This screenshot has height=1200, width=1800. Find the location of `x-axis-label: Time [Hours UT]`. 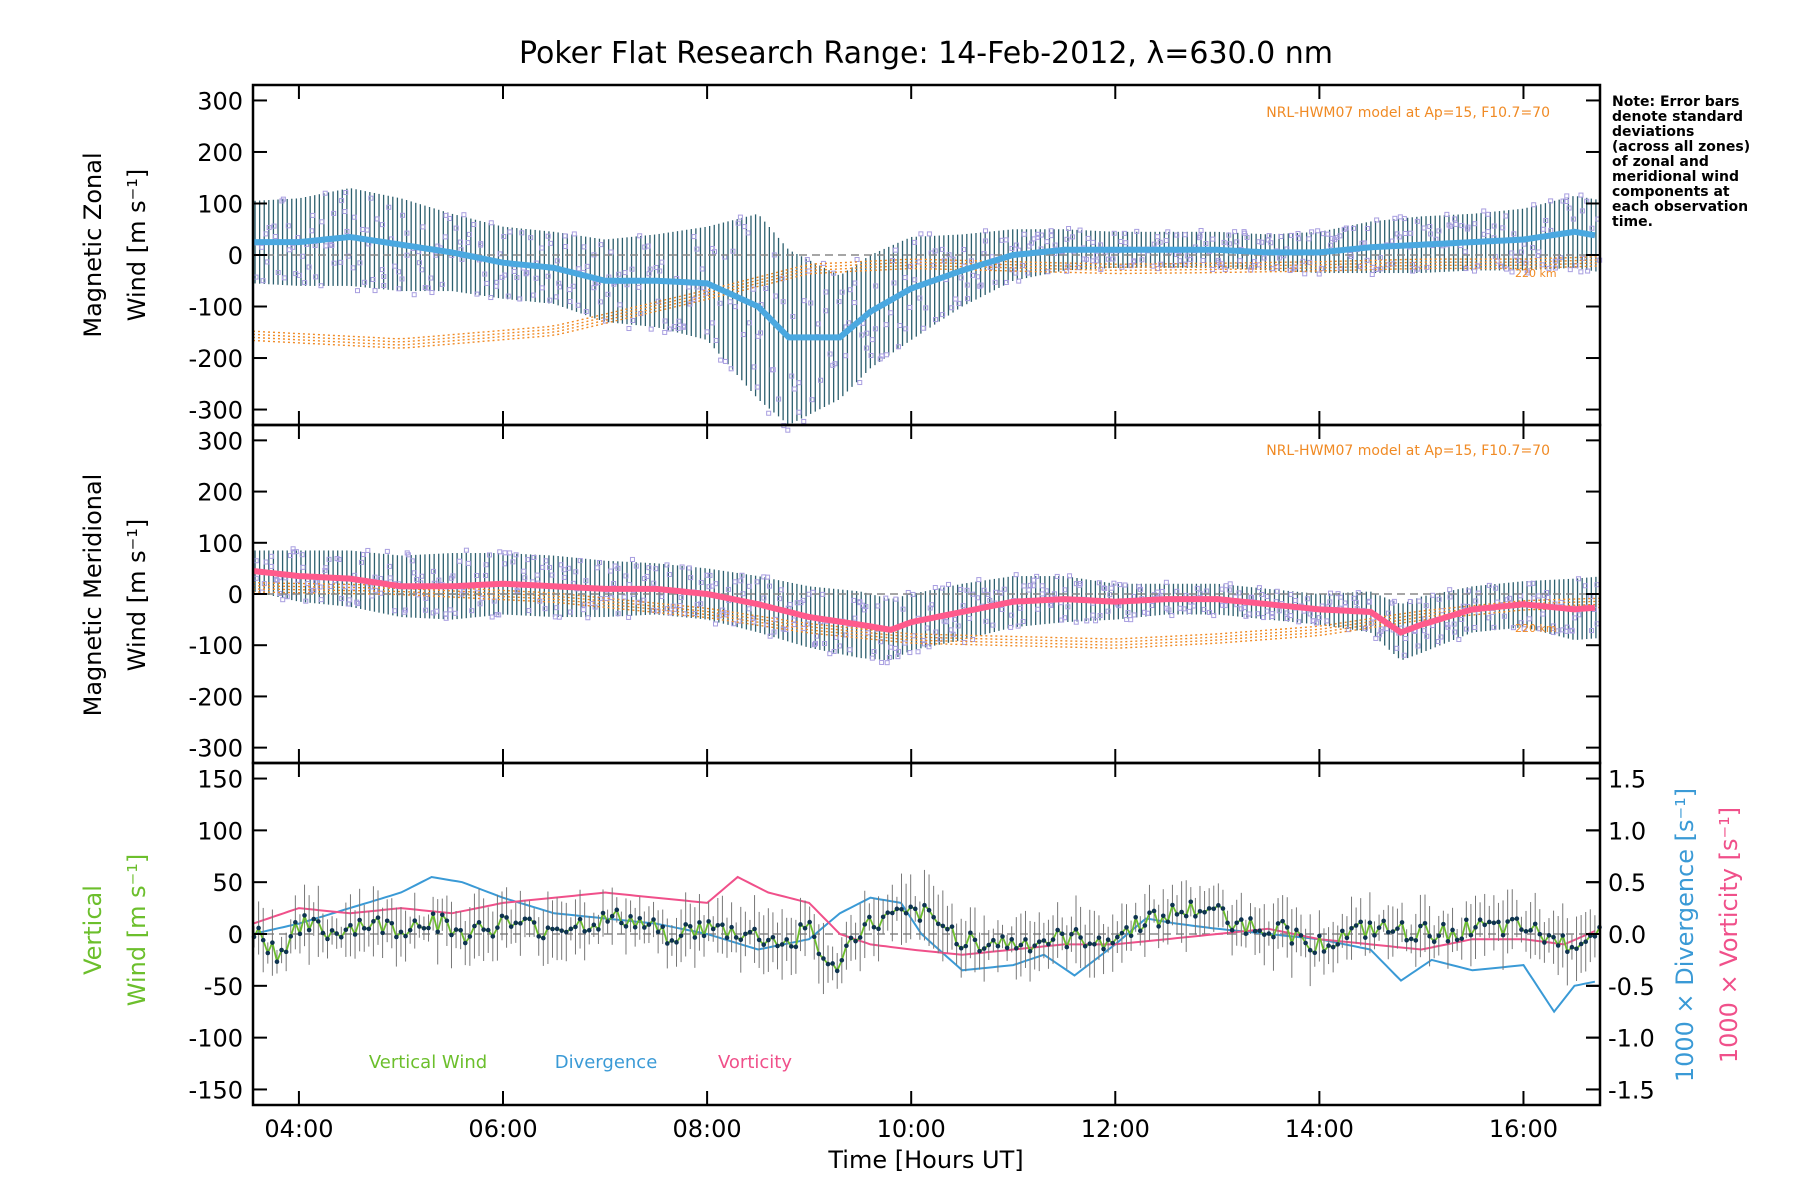

x-axis-label: Time [Hours UT] is located at coordinates (925, 1160).